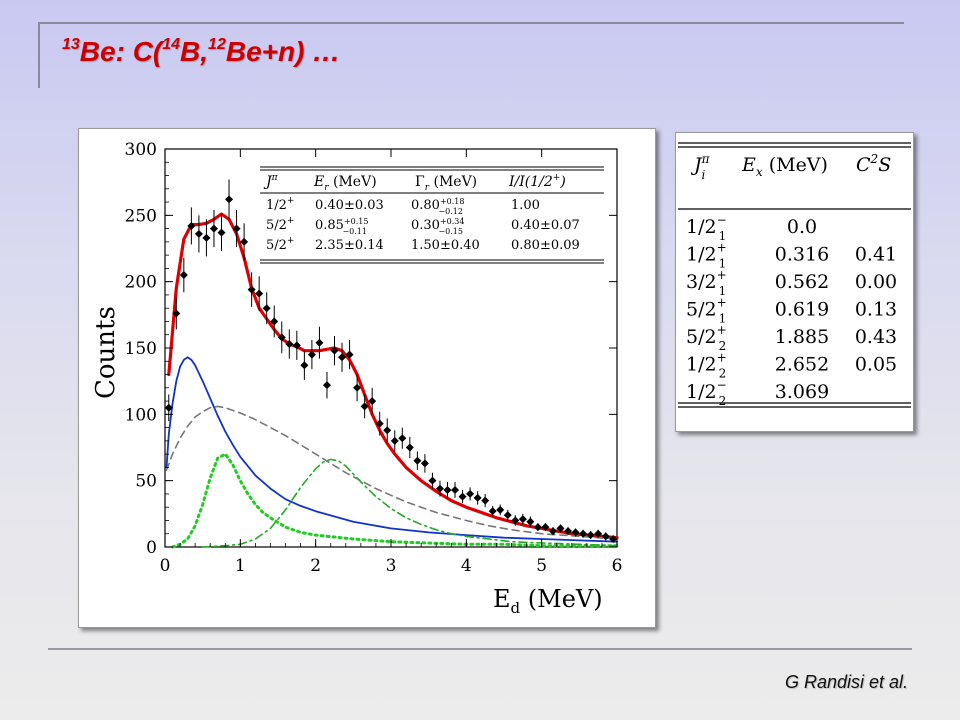 This screenshot has width=960, height=720. What do you see at coordinates (545, 245) in the screenshot?
I see `inset-cell-ratio: 0.80±0.09` at bounding box center [545, 245].